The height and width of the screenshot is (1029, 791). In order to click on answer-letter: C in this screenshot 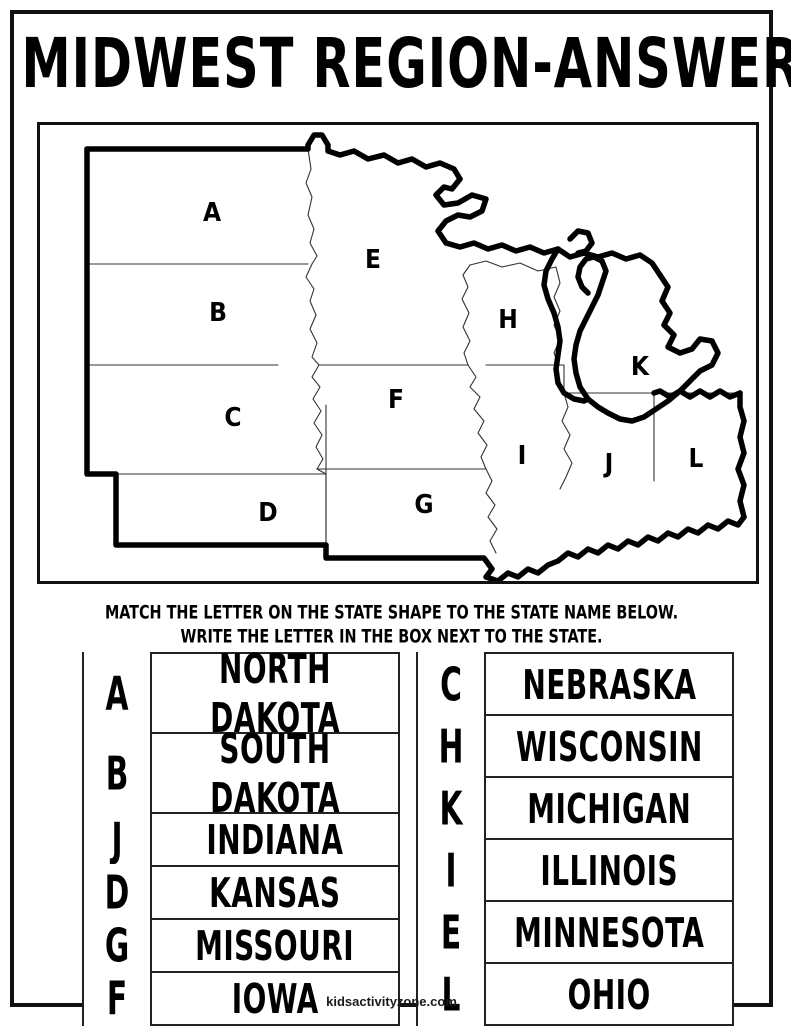, I will do `click(451, 684)`.